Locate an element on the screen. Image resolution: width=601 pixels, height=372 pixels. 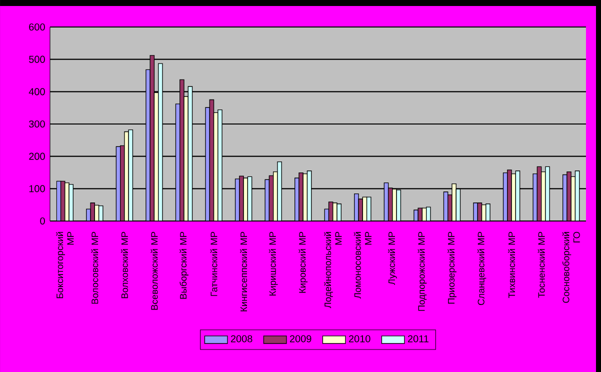
x-tick-label: Кингисеппский МР is located at coordinates (244, 272).